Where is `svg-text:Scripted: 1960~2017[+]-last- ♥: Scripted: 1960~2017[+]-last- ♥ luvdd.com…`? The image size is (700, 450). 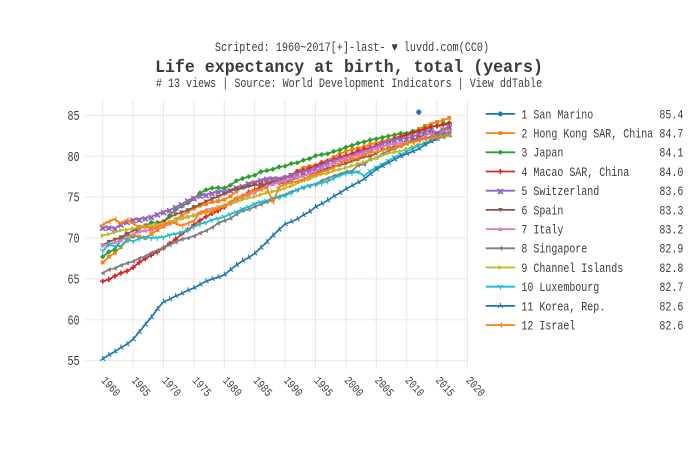 svg-text:Scripted: 1960~2017[+]-last- ♥: Scripted: 1960~2017[+]-last- ♥ luvdd.com… is located at coordinates (352, 48).